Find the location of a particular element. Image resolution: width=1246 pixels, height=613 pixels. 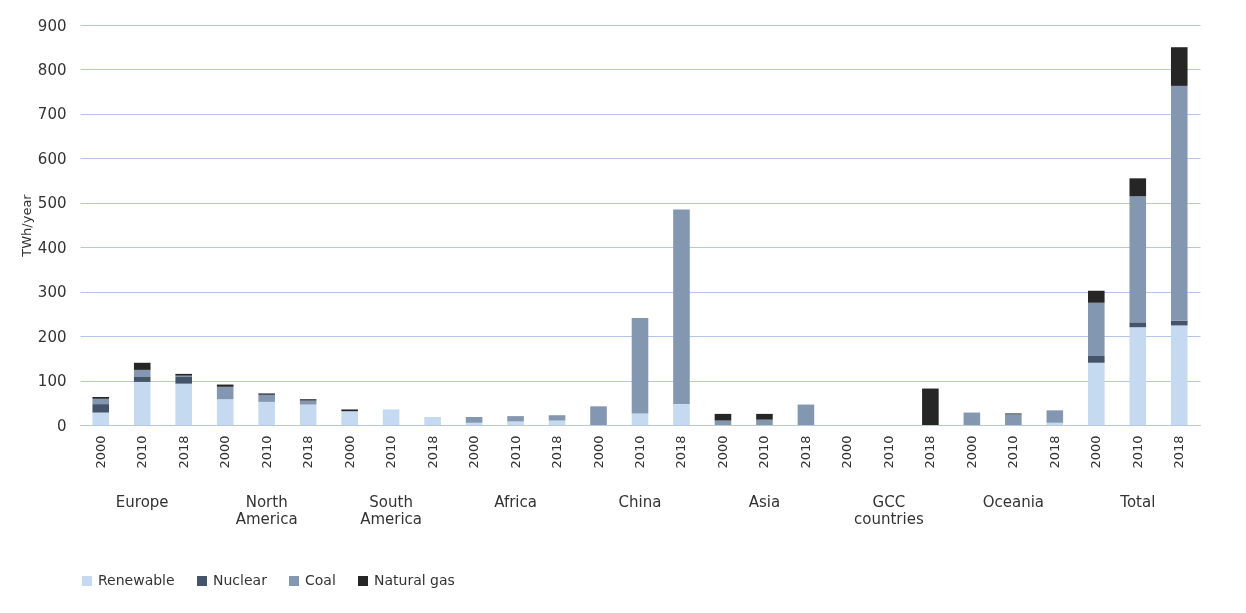

legend-label: Renewable is located at coordinates (136, 580).